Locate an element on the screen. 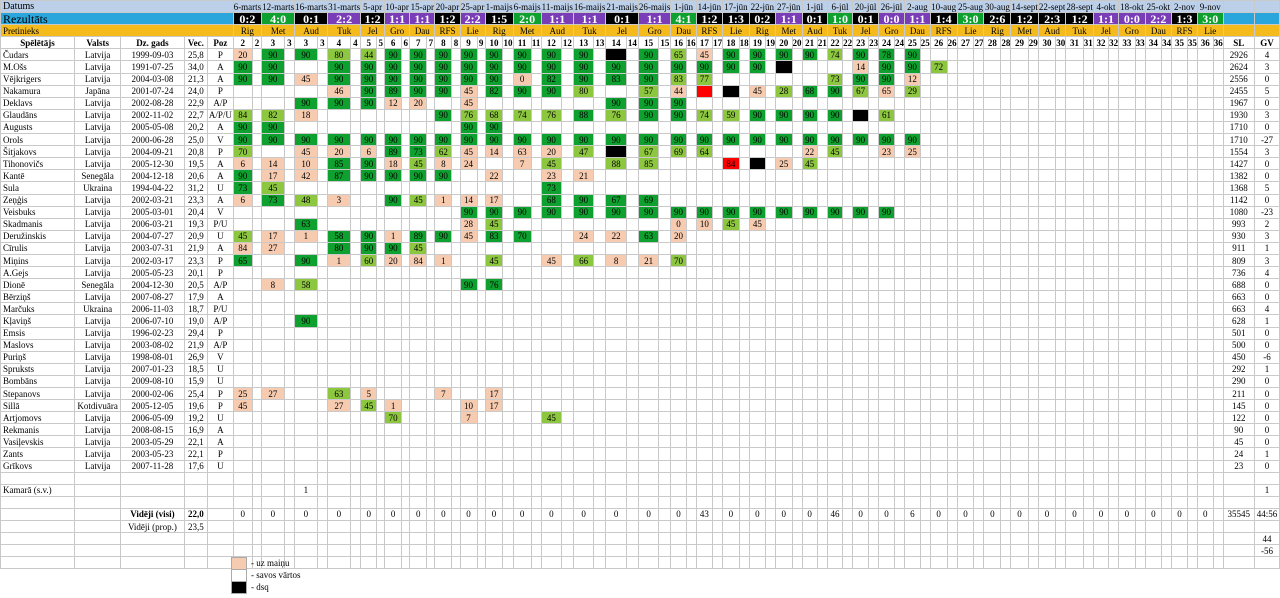 Image resolution: width=1280 pixels, height=598 pixels. minutes-cell: 23 is located at coordinates (887, 152).